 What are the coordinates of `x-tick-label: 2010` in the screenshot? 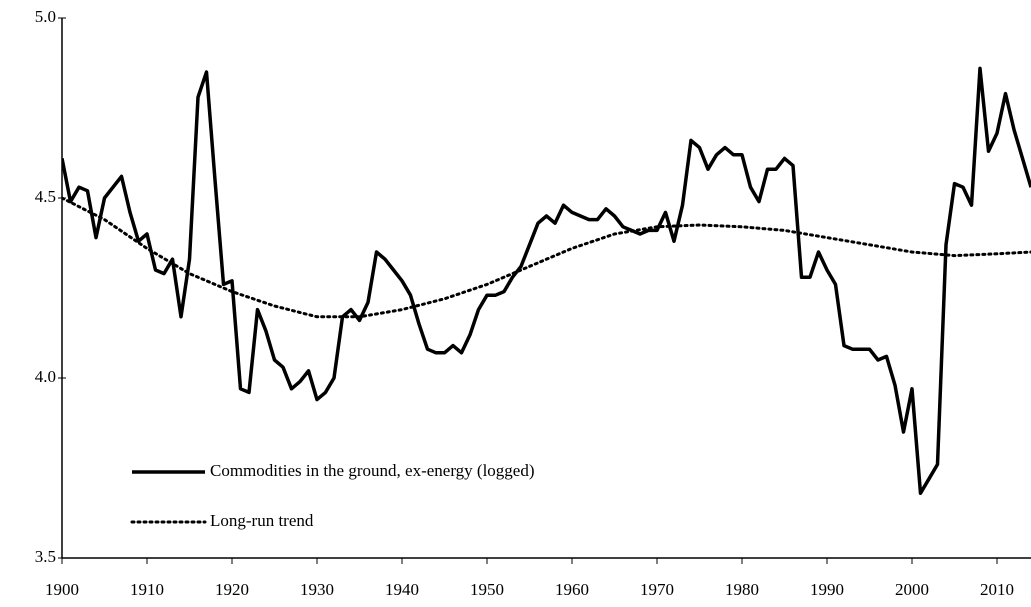 It's located at (997, 589).